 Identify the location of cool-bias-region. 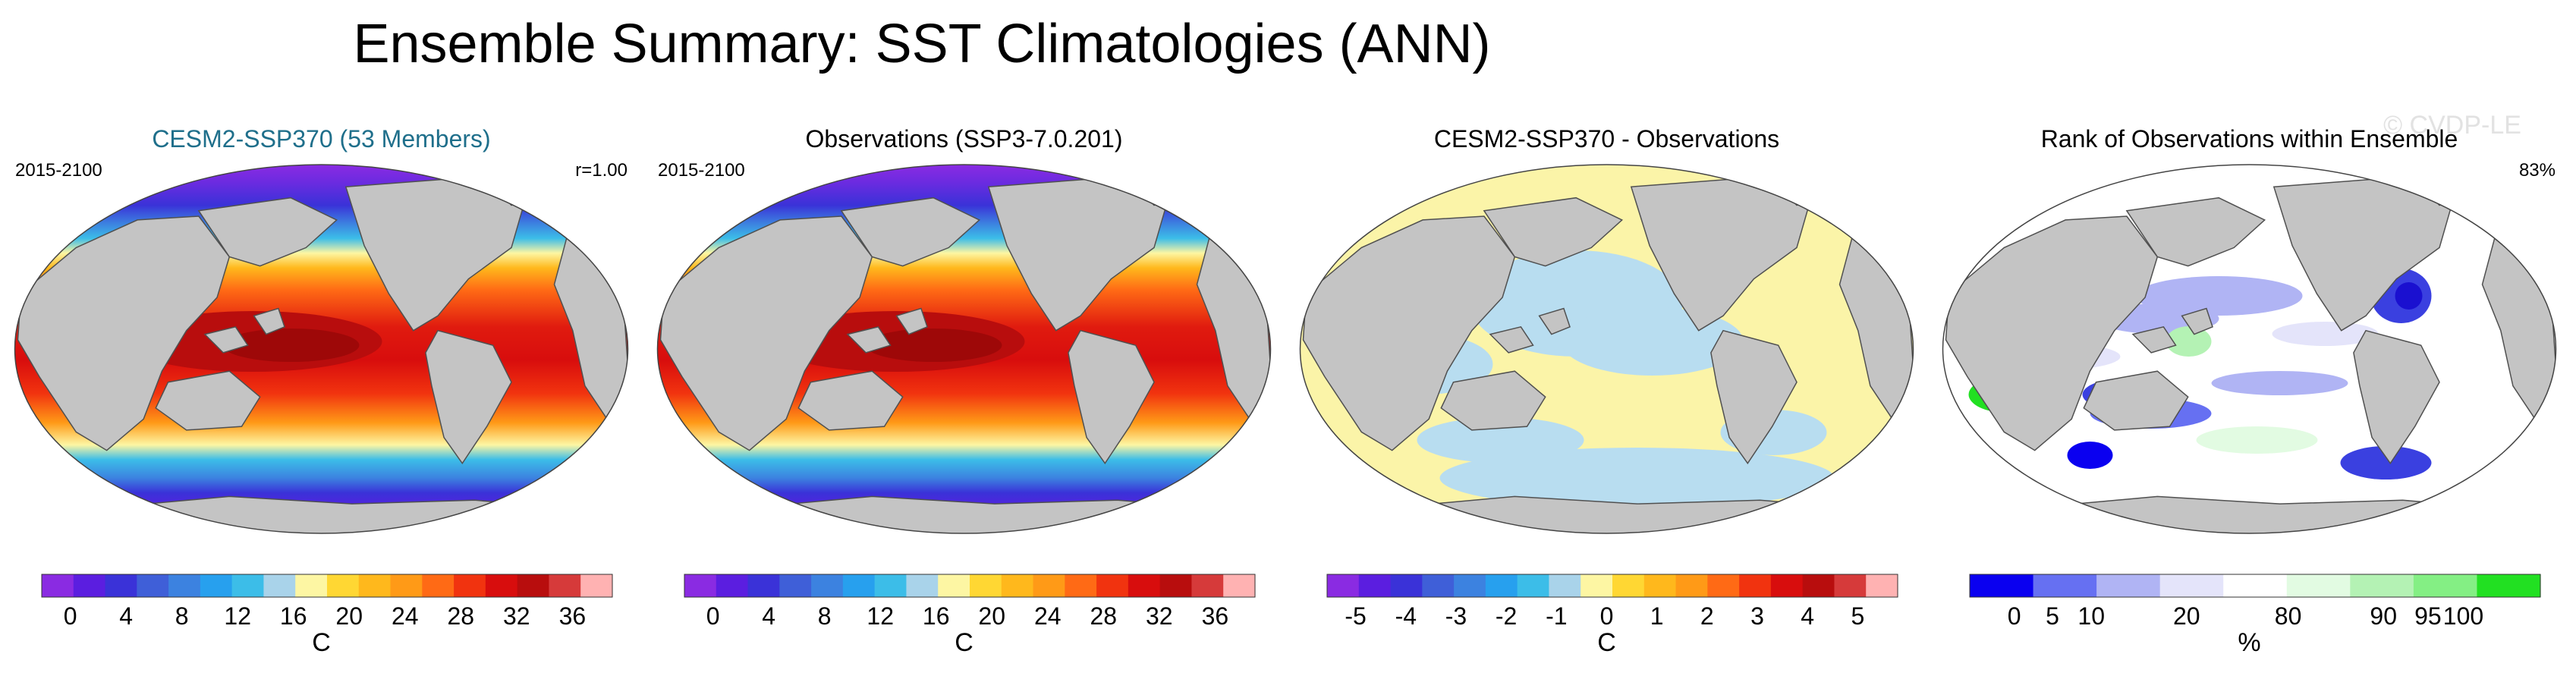
(1637, 478).